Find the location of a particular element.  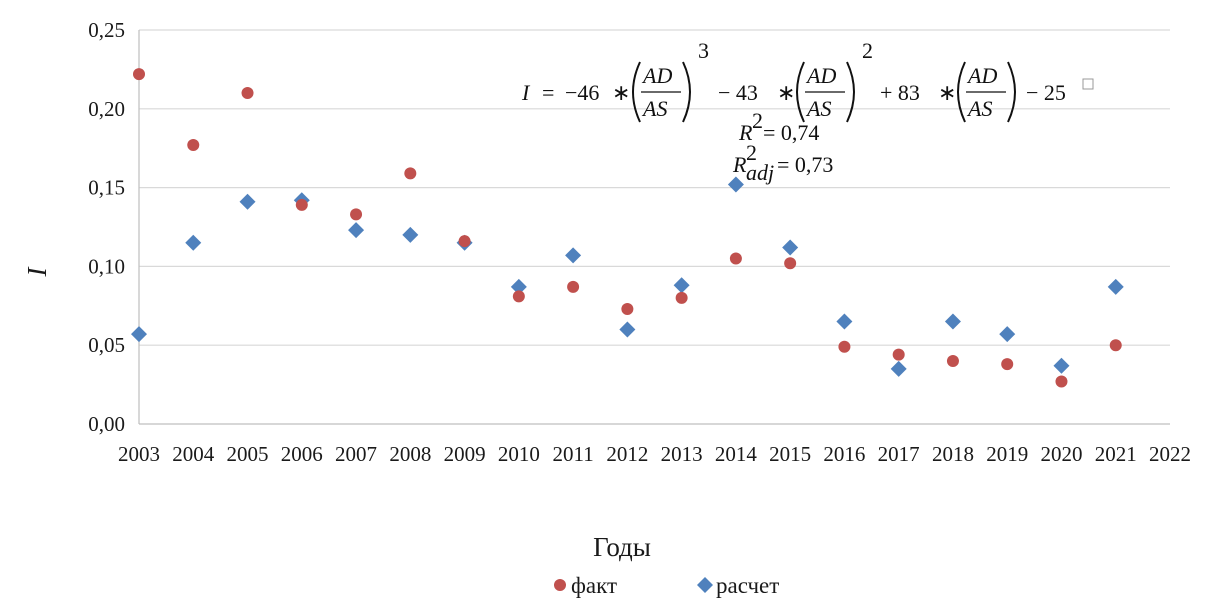

equation-text: −46 is located at coordinates (582, 92).